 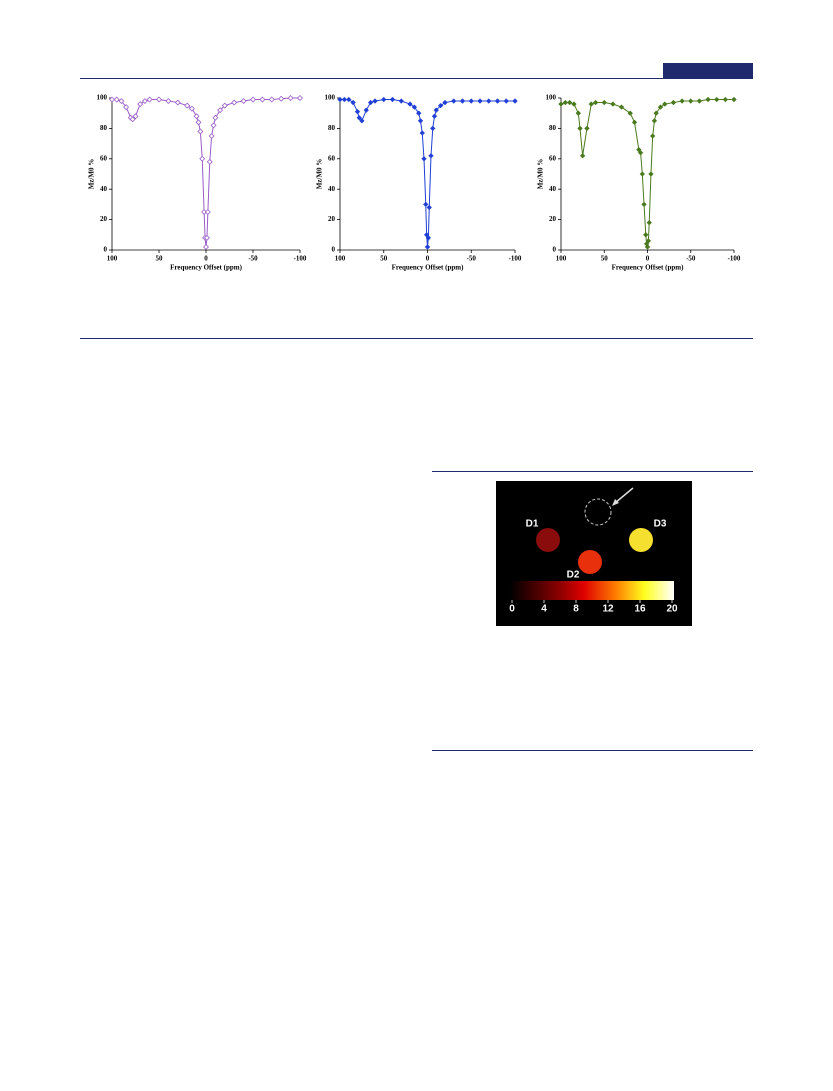 What do you see at coordinates (512, 609) in the screenshot?
I see `colorbar-tick-label: 0` at bounding box center [512, 609].